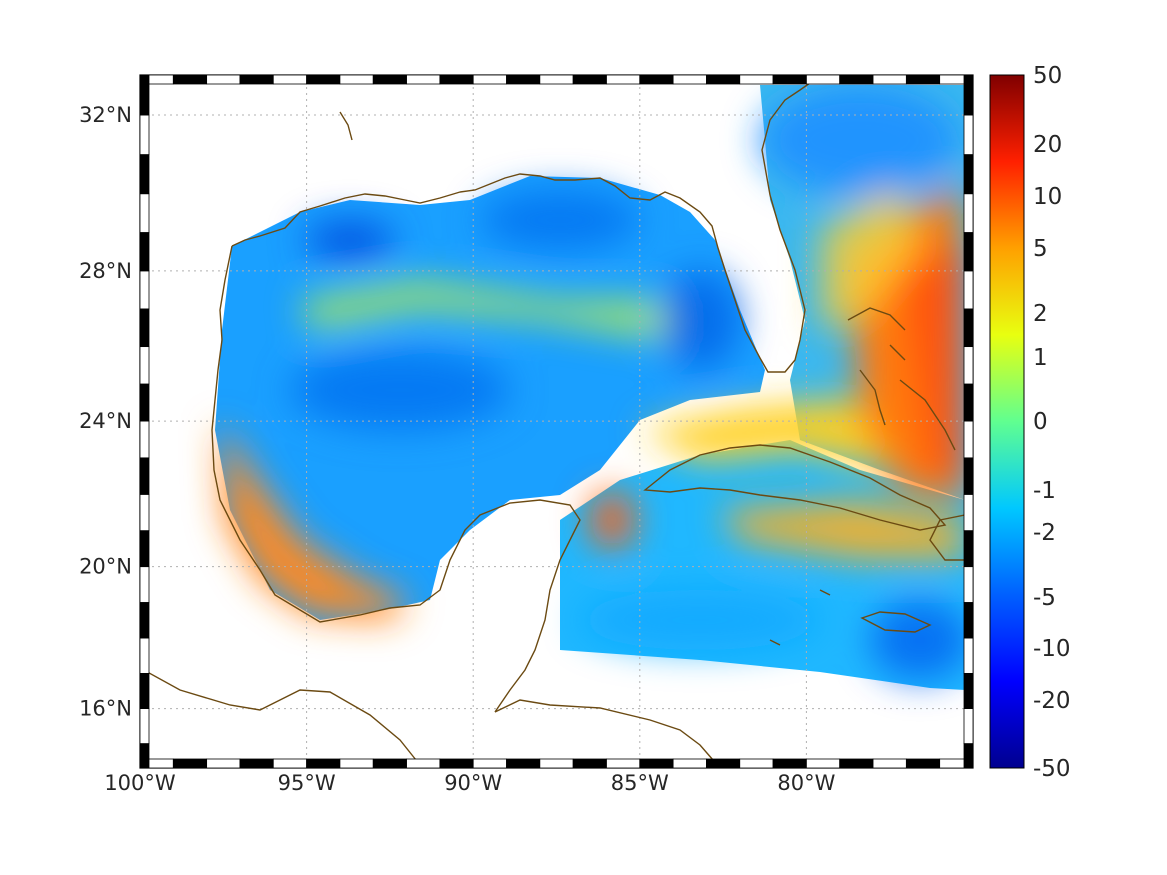 Image resolution: width=1167 pixels, height=875 pixels. I want to click on lat-tick-label: 24°N, so click(105, 421).